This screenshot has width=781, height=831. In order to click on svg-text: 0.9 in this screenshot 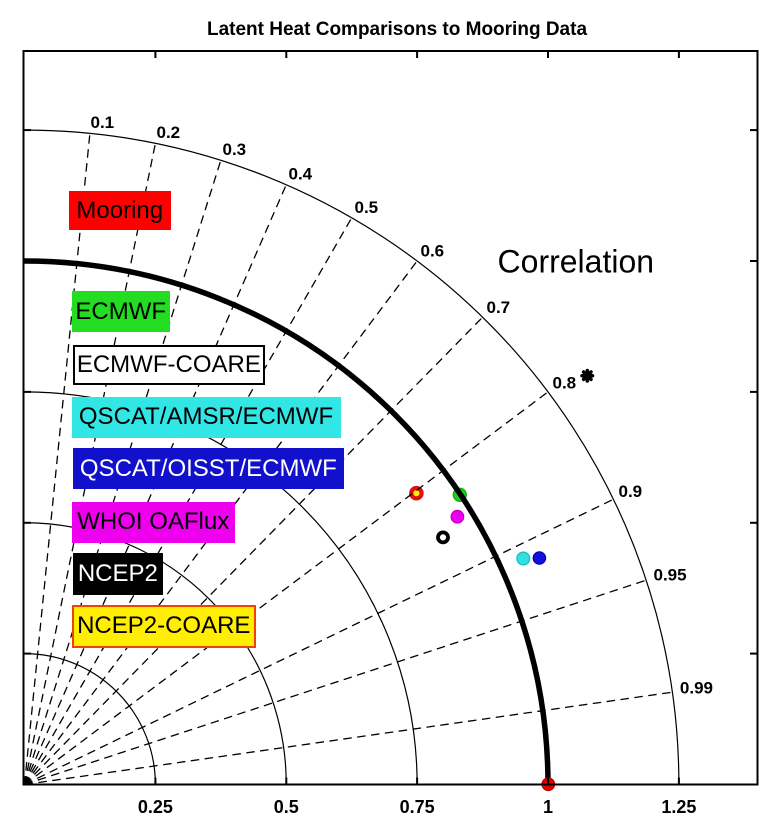, I will do `click(631, 491)`.